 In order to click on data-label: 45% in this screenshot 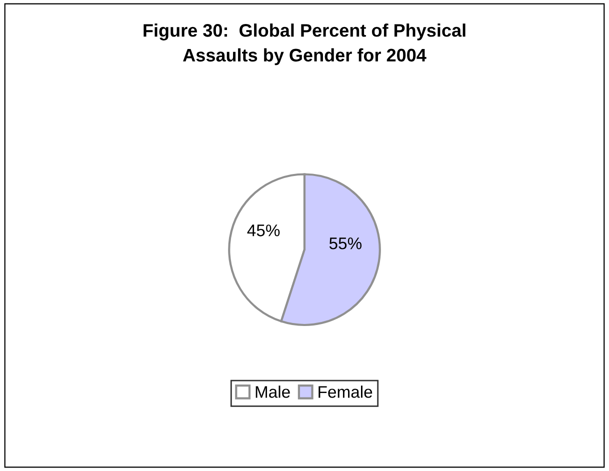, I will do `click(263, 230)`.